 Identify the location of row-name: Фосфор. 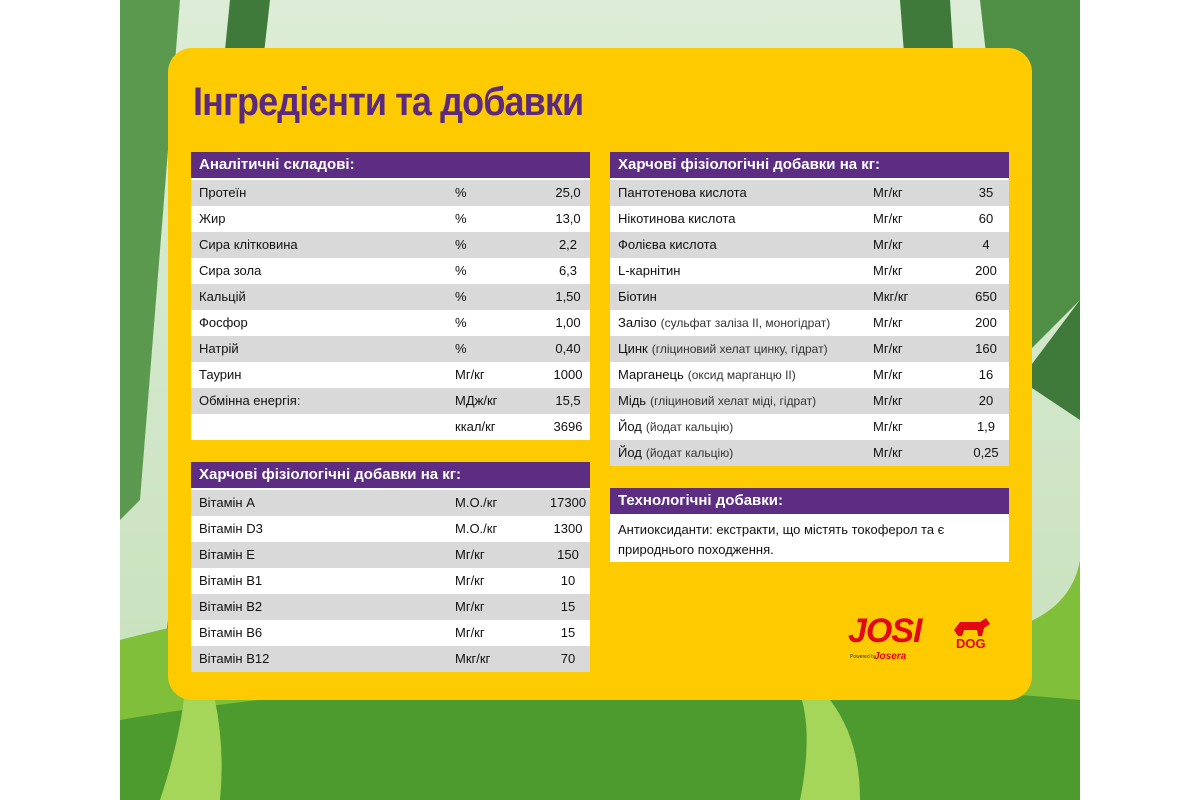
(223, 323).